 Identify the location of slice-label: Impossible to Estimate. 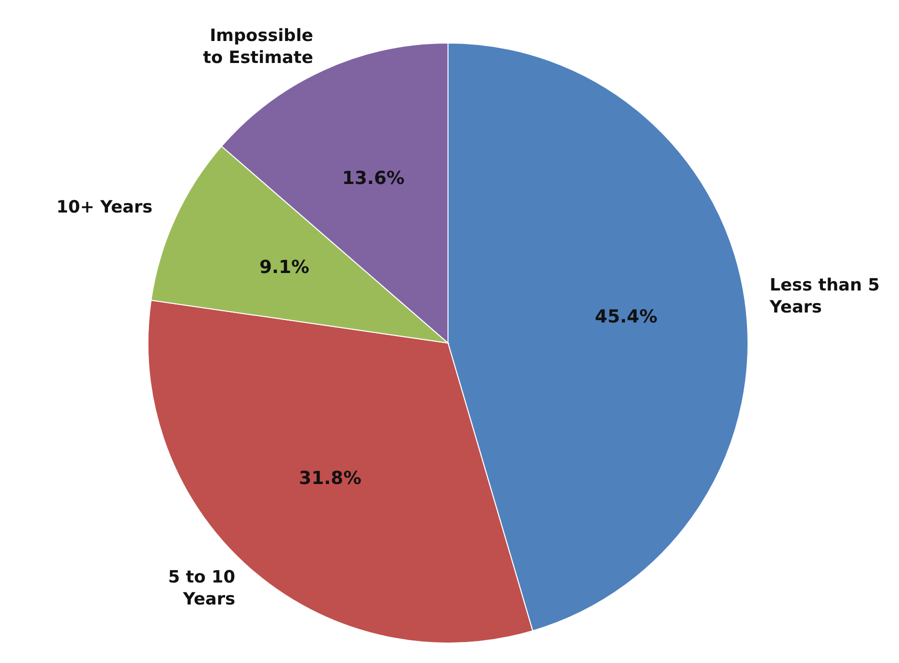
(258, 47).